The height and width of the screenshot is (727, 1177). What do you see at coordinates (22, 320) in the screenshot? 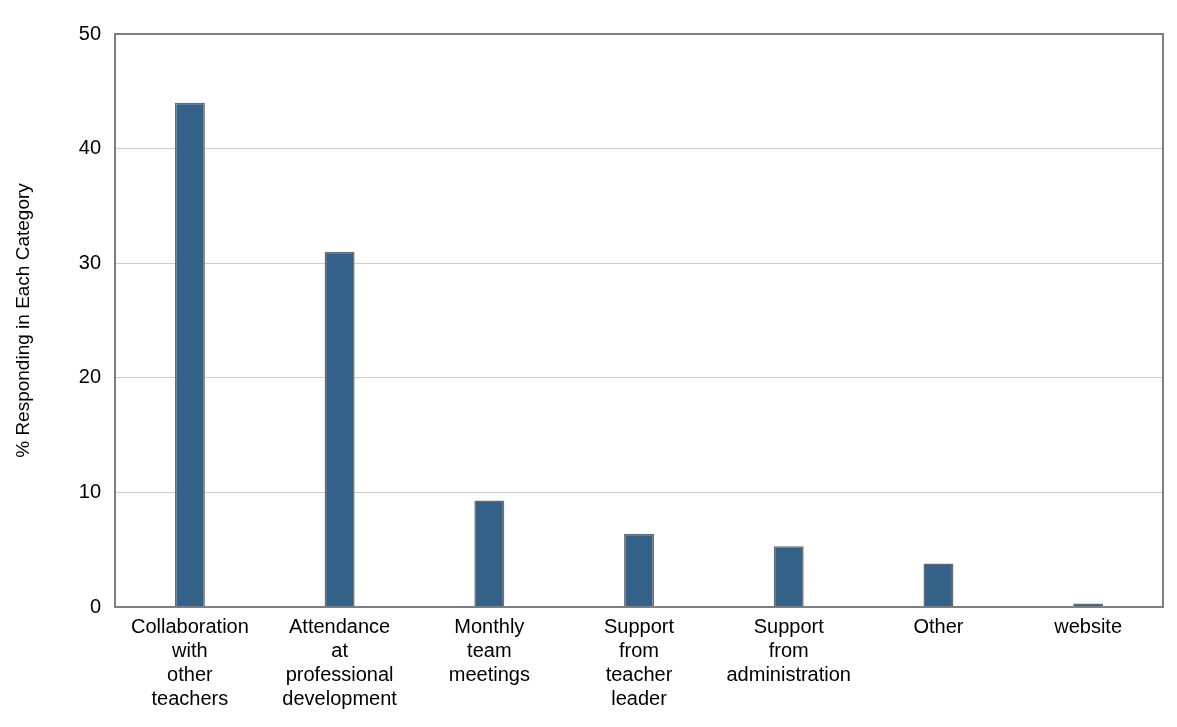
I see `y-axis-title: % Responding in Each Category` at bounding box center [22, 320].